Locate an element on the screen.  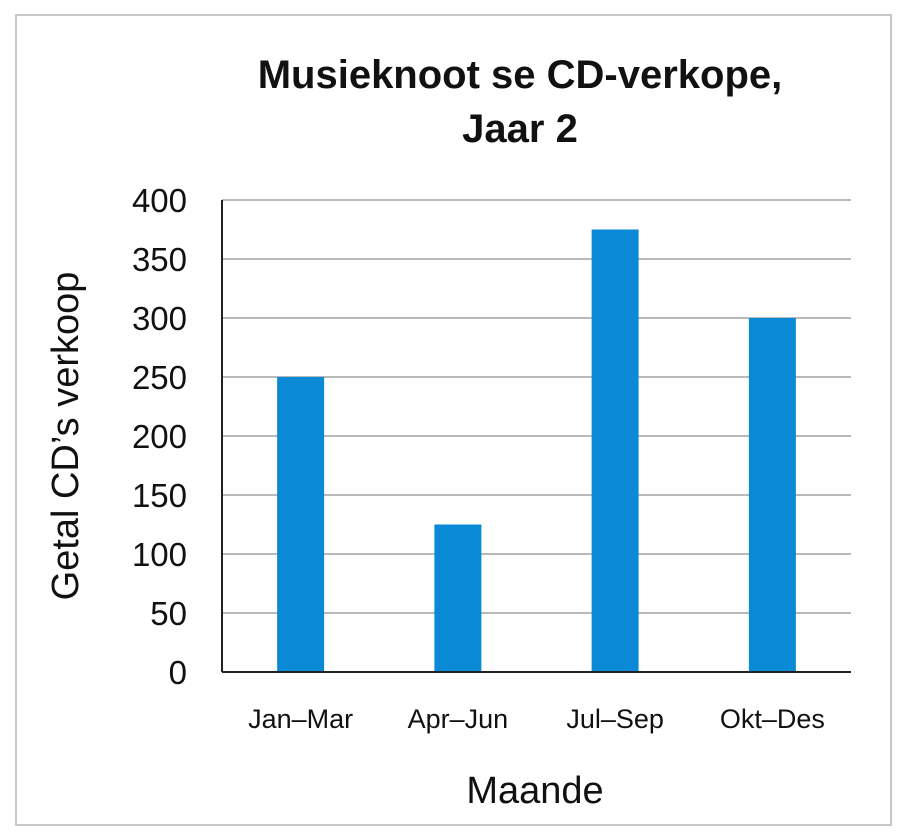
x-axis-label: Maande is located at coordinates (534, 791).